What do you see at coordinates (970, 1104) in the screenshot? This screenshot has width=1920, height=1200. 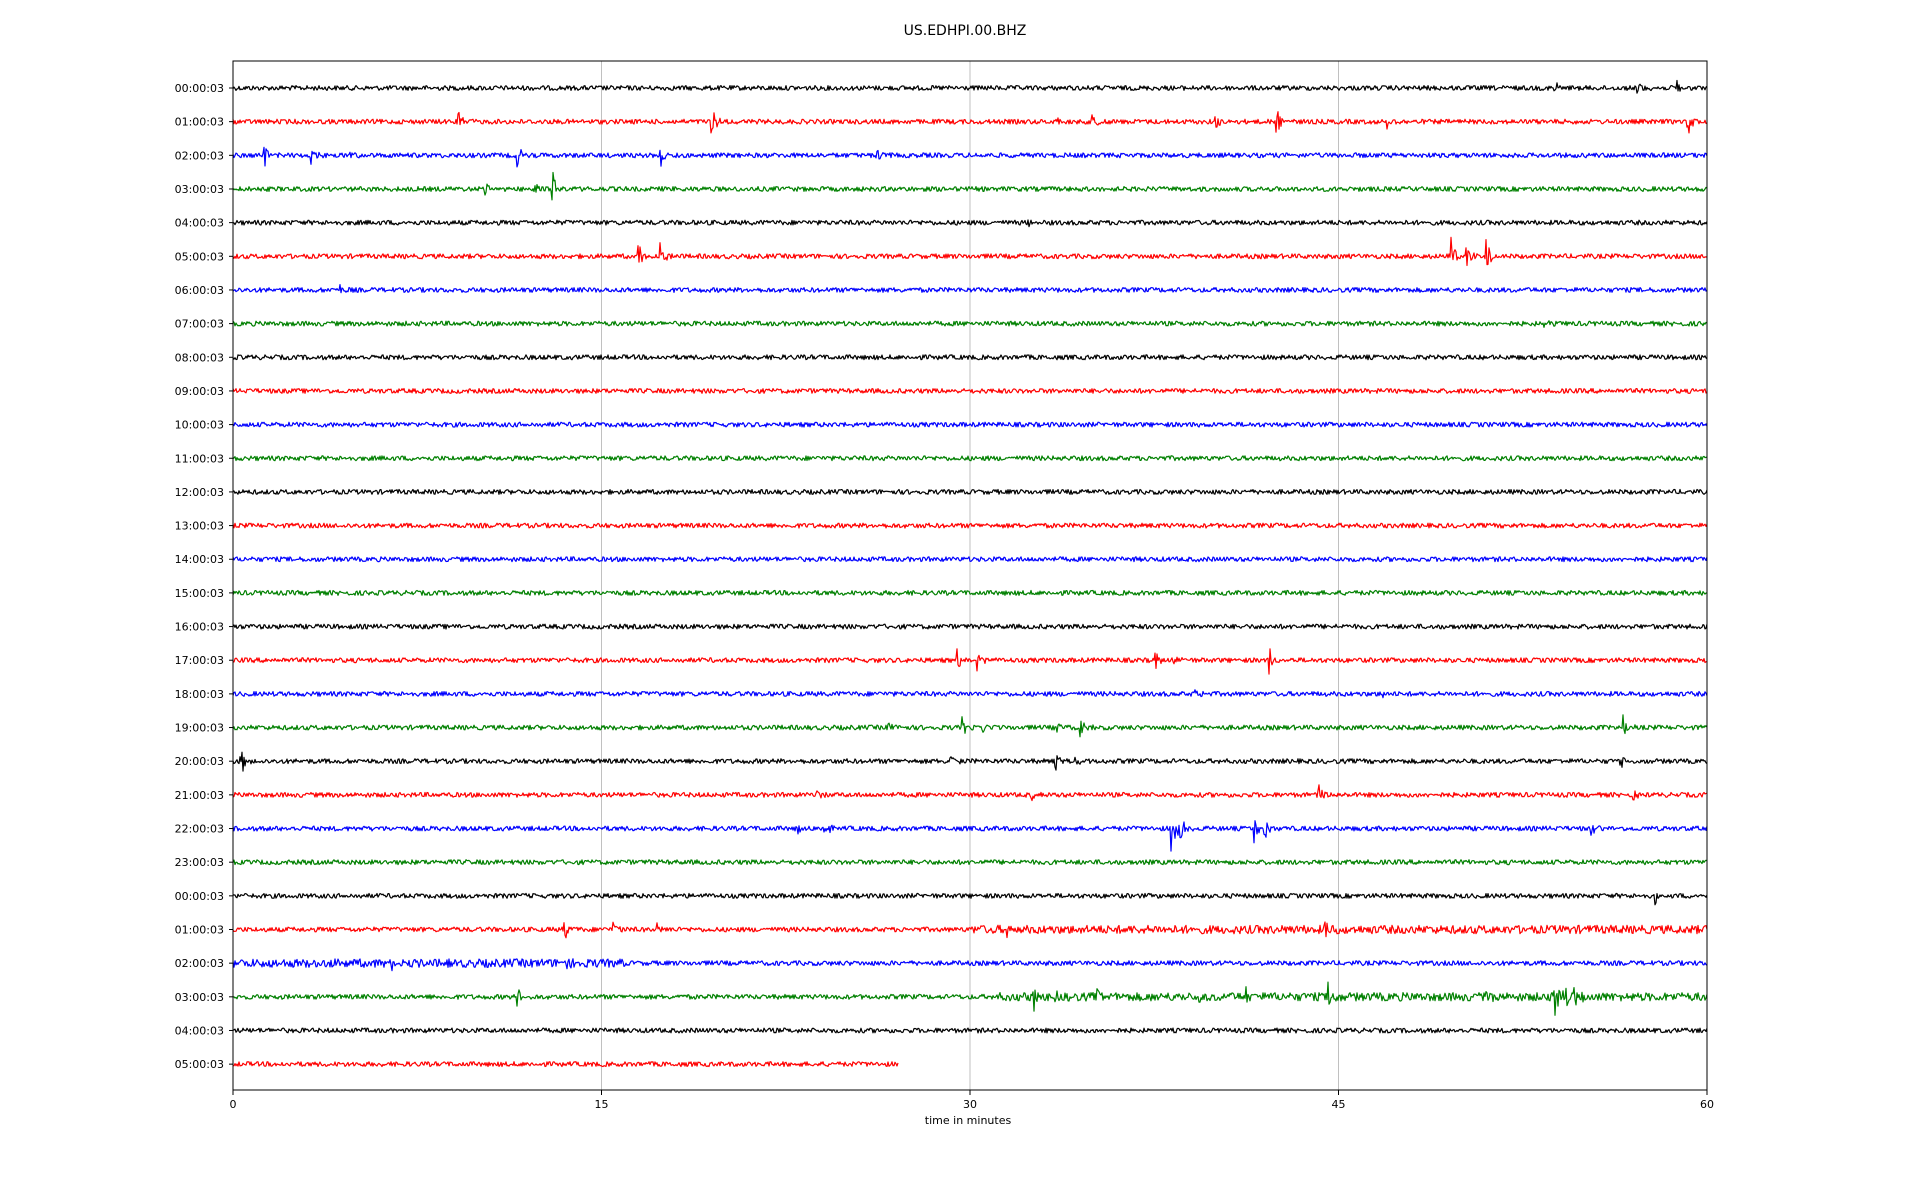 I see `x-tick-label: 30` at bounding box center [970, 1104].